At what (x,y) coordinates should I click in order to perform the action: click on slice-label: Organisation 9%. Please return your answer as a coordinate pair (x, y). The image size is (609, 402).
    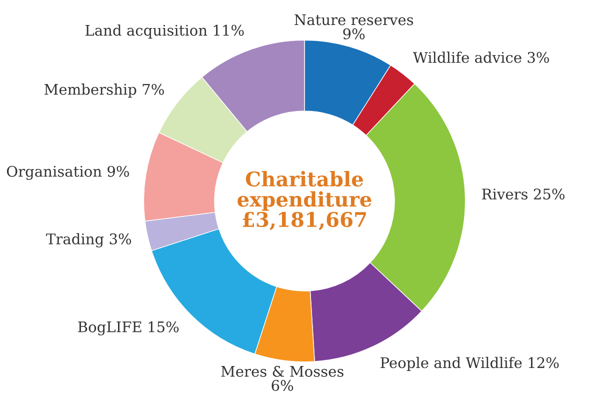
    Looking at the image, I should click on (67, 173).